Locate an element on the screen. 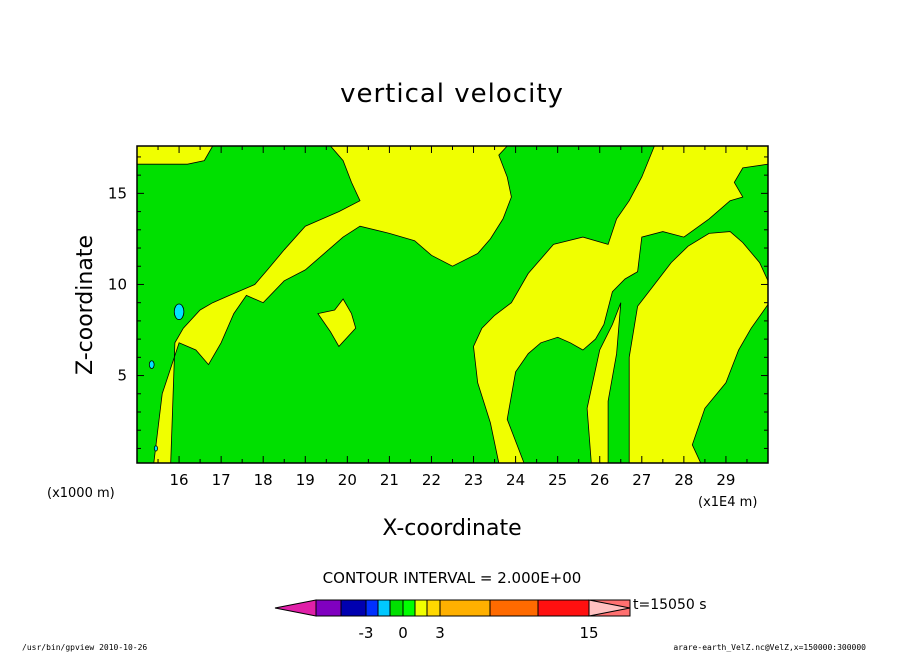  footer-left: /usr/bin/gpview 2010-10-26 is located at coordinates (84, 647).